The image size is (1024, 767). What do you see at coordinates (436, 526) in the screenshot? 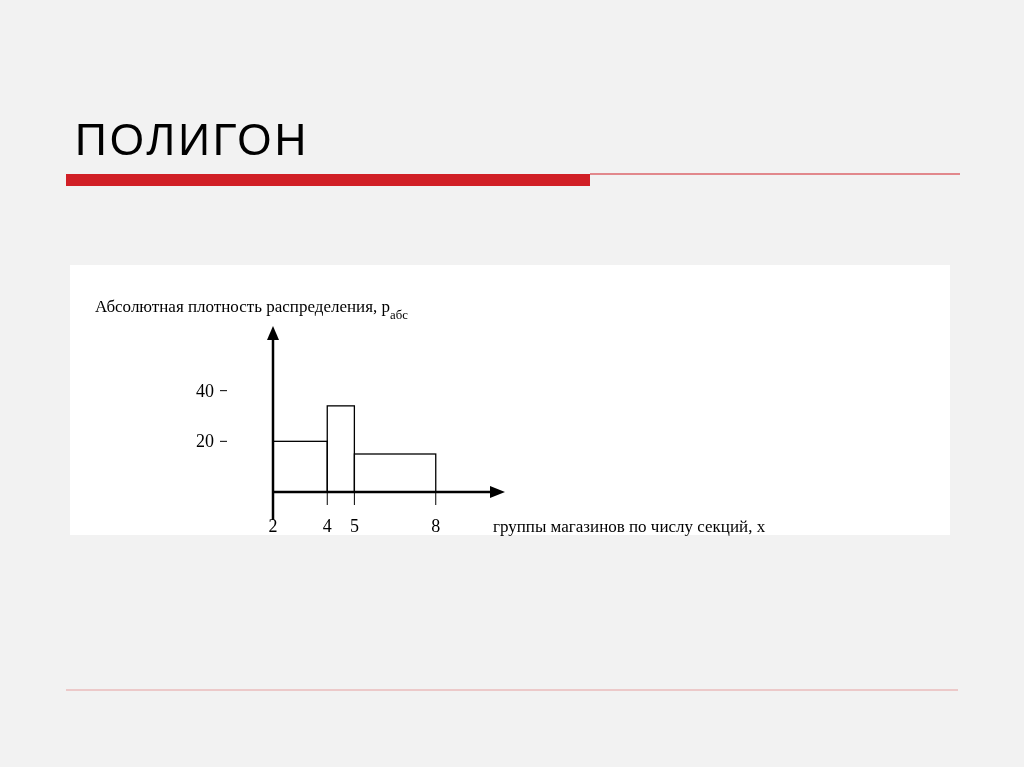
I see `x-tick-label: 8` at bounding box center [436, 526].